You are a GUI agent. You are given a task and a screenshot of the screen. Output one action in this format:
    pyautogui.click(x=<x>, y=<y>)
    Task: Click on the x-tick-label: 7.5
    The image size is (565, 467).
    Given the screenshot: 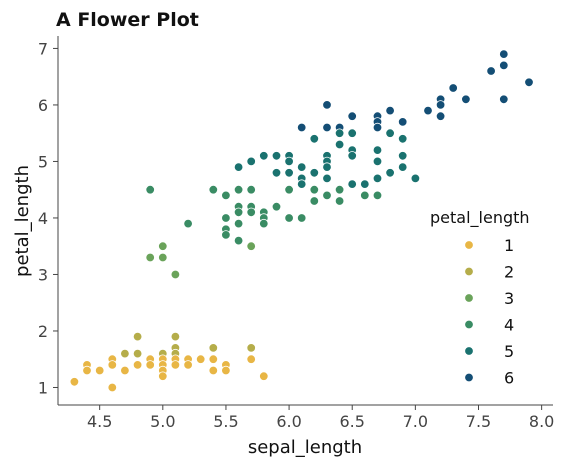 What is the action you would take?
    pyautogui.click(x=478, y=421)
    